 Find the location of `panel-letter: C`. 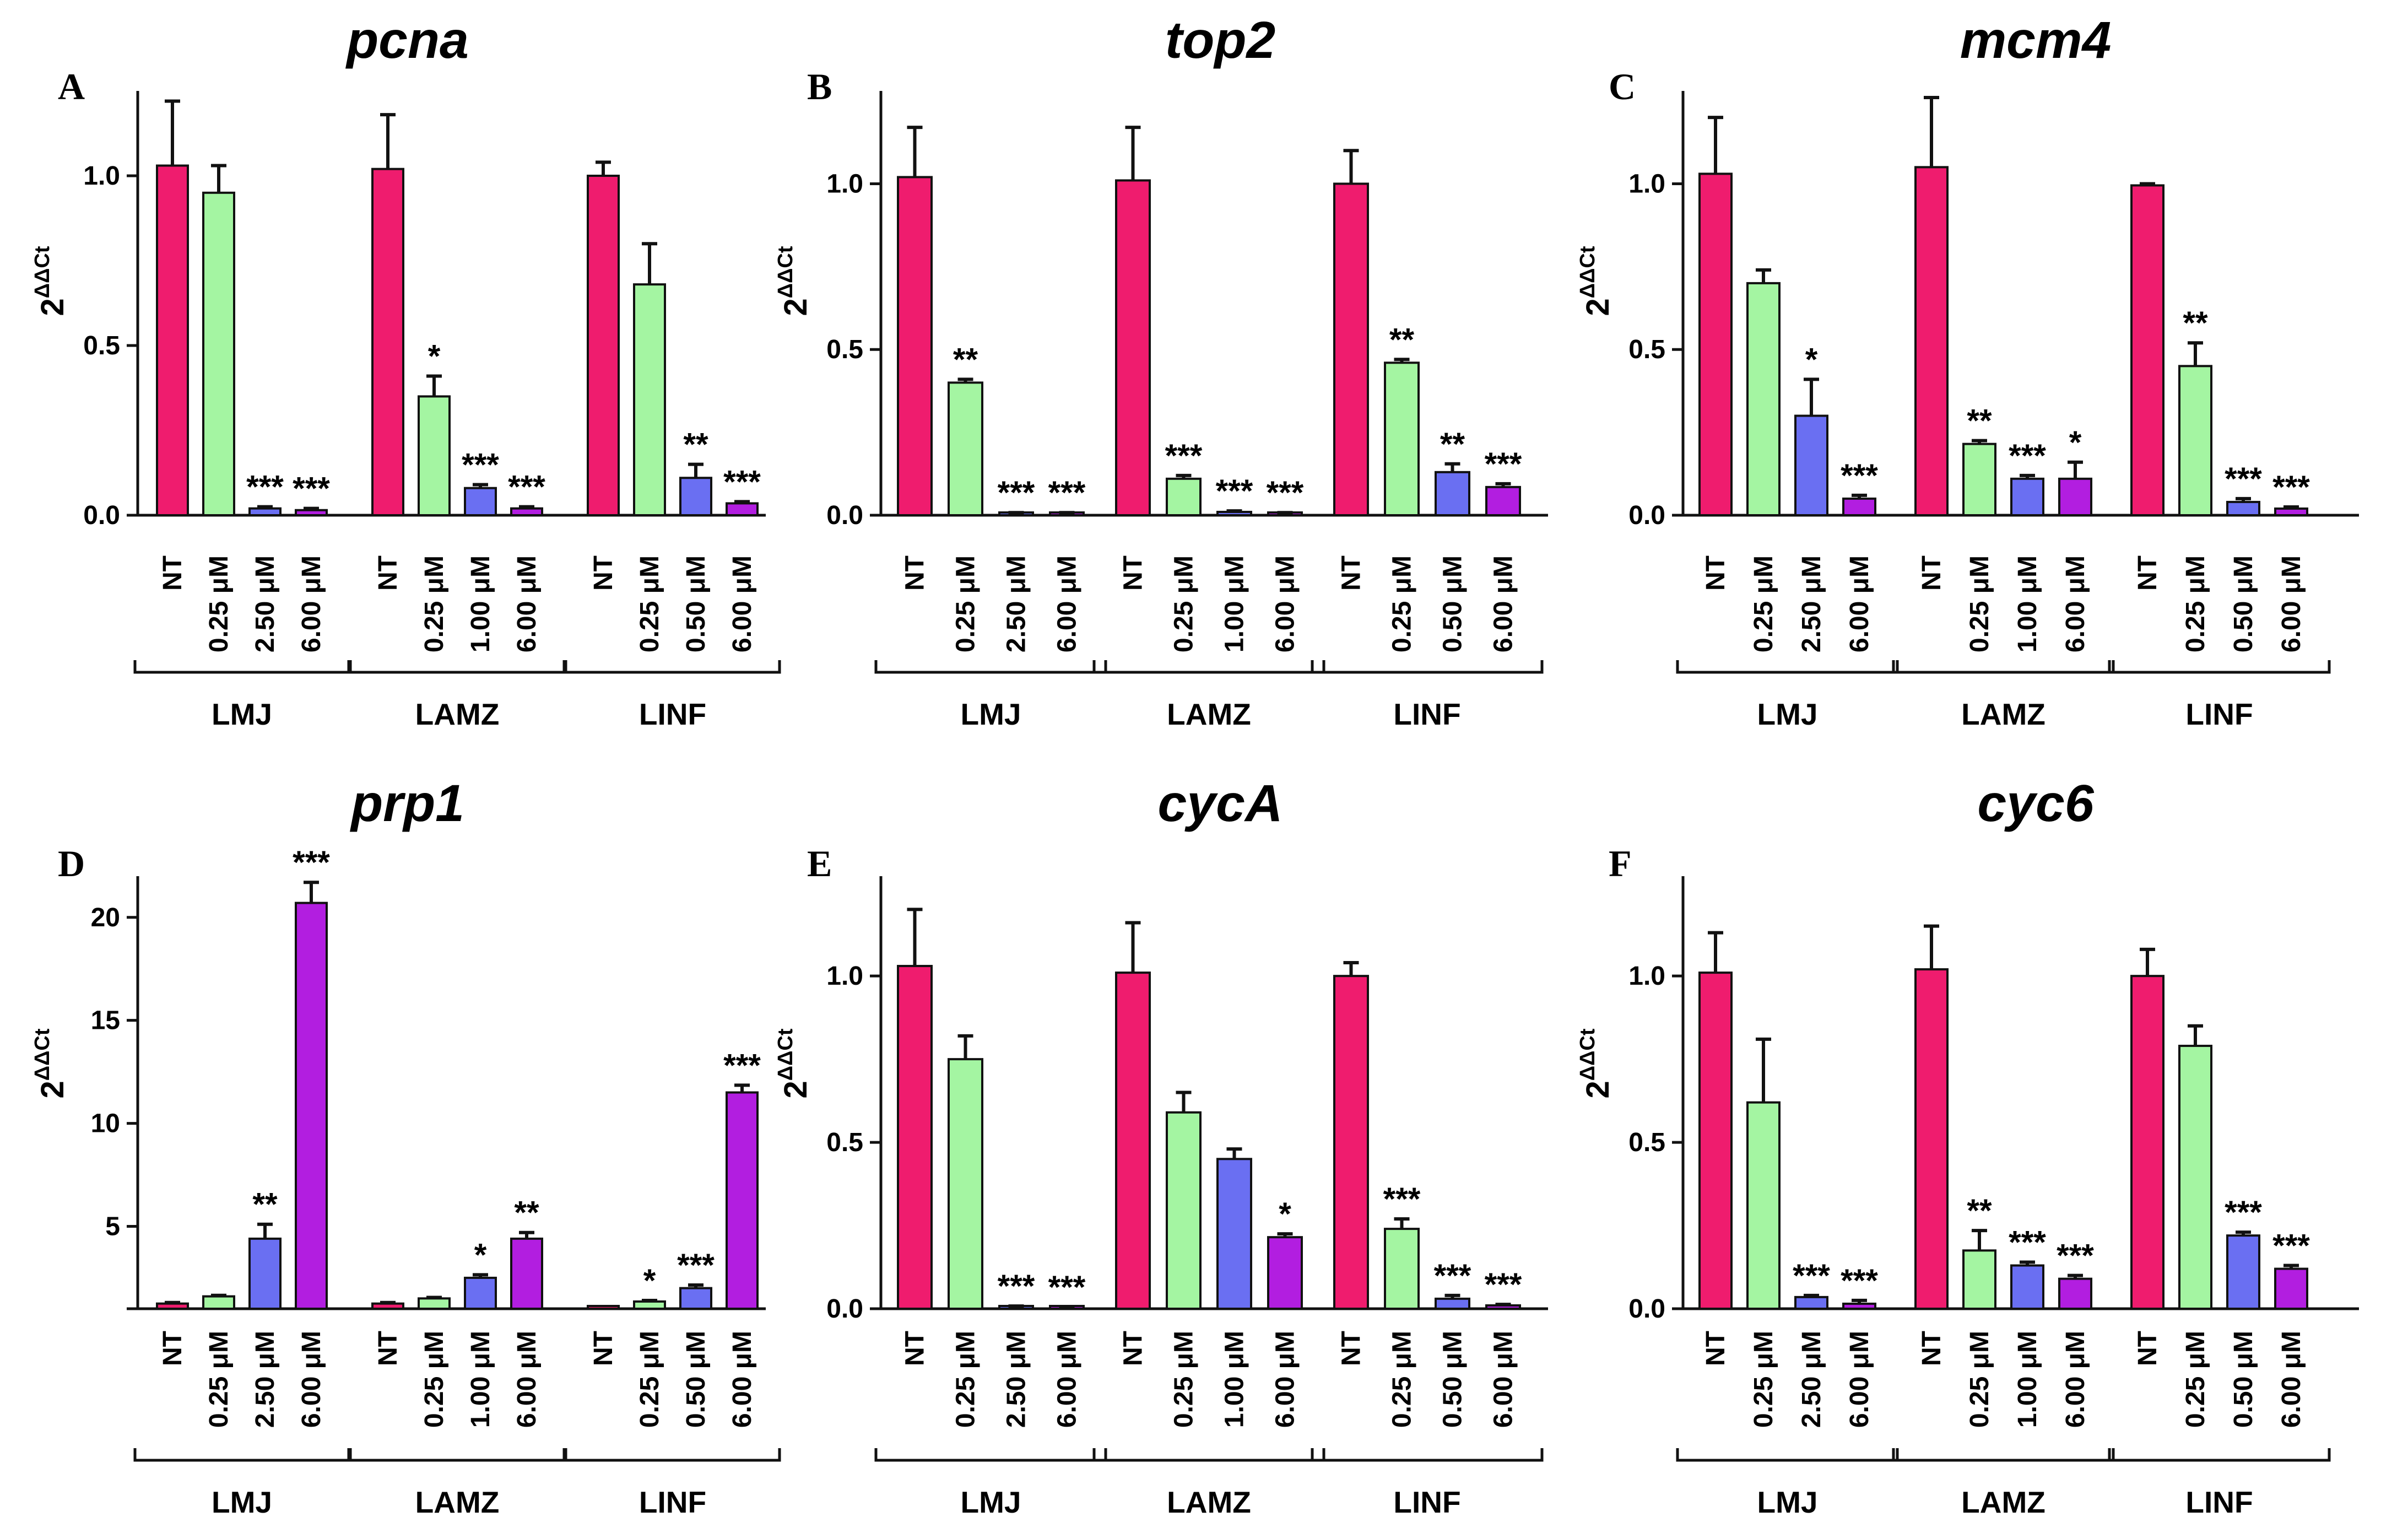

panel-letter: C is located at coordinates (1622, 86).